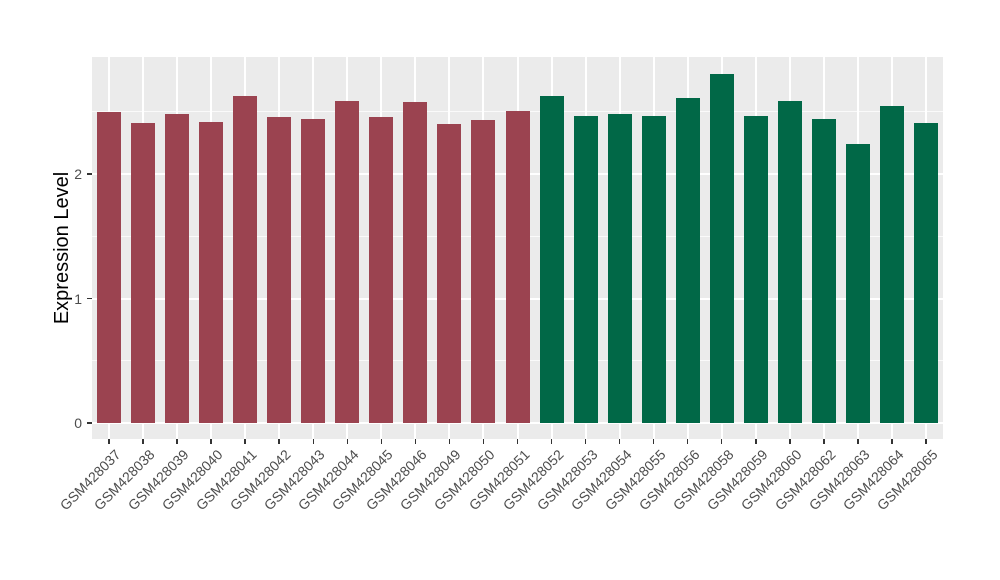  Describe the element at coordinates (245, 259) in the screenshot. I see `bar-GSM428041` at that location.